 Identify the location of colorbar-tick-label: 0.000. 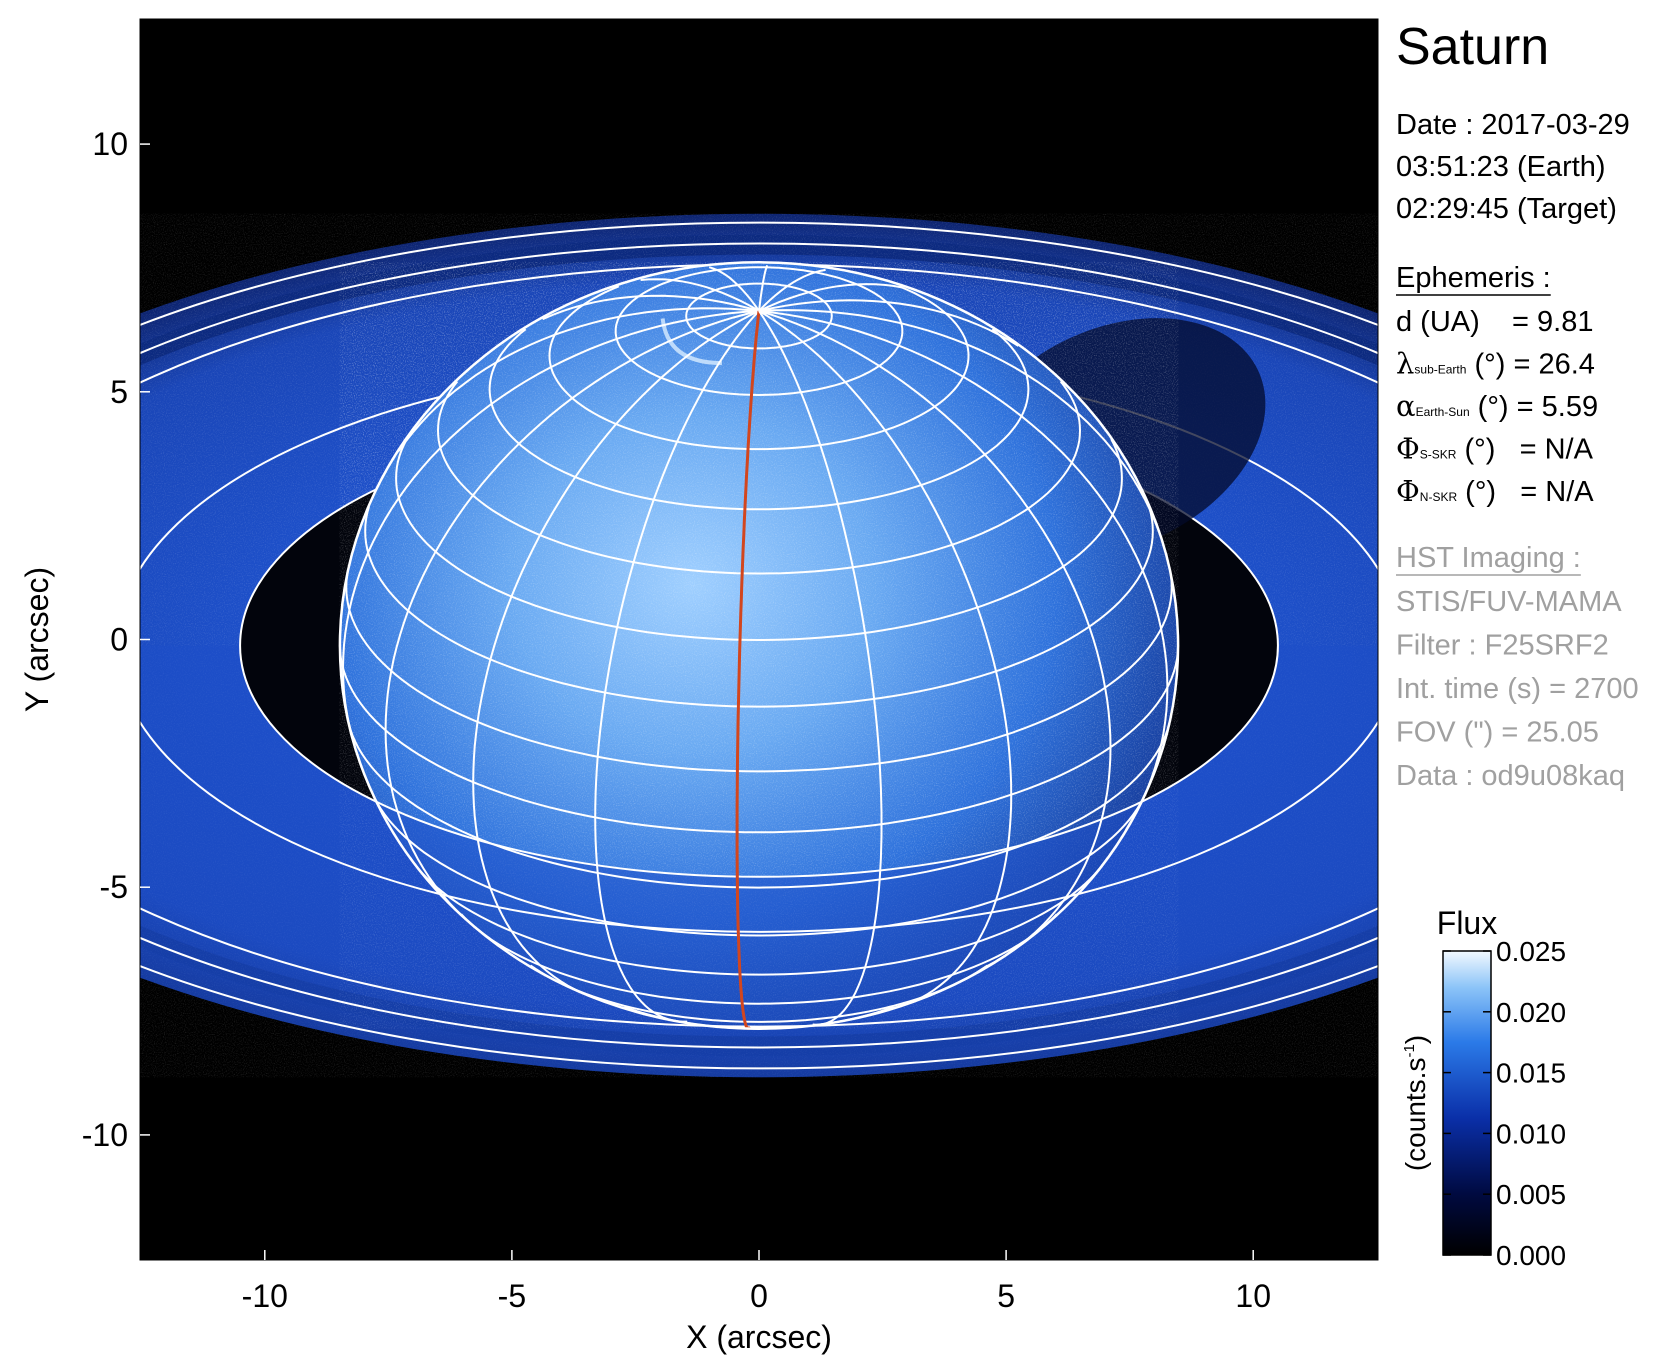
(1531, 1255).